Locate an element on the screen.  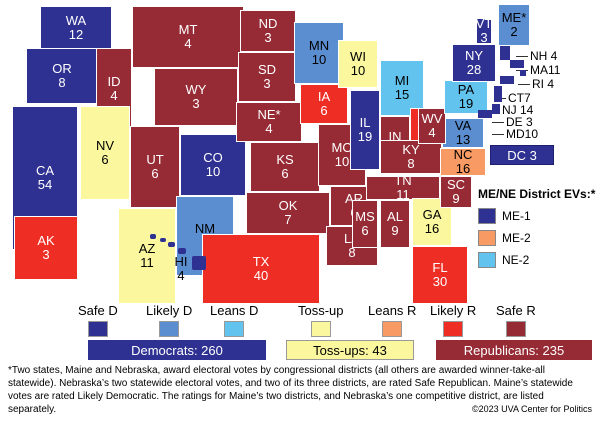
state-ev: 40 is located at coordinates (261, 275).